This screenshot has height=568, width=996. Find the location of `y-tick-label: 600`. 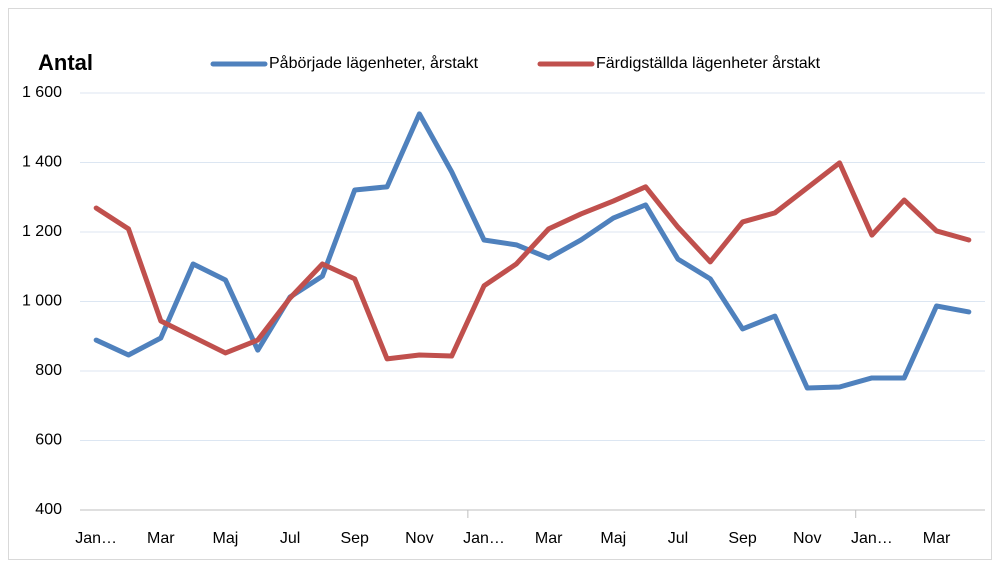

y-tick-label: 600 is located at coordinates (48, 440).